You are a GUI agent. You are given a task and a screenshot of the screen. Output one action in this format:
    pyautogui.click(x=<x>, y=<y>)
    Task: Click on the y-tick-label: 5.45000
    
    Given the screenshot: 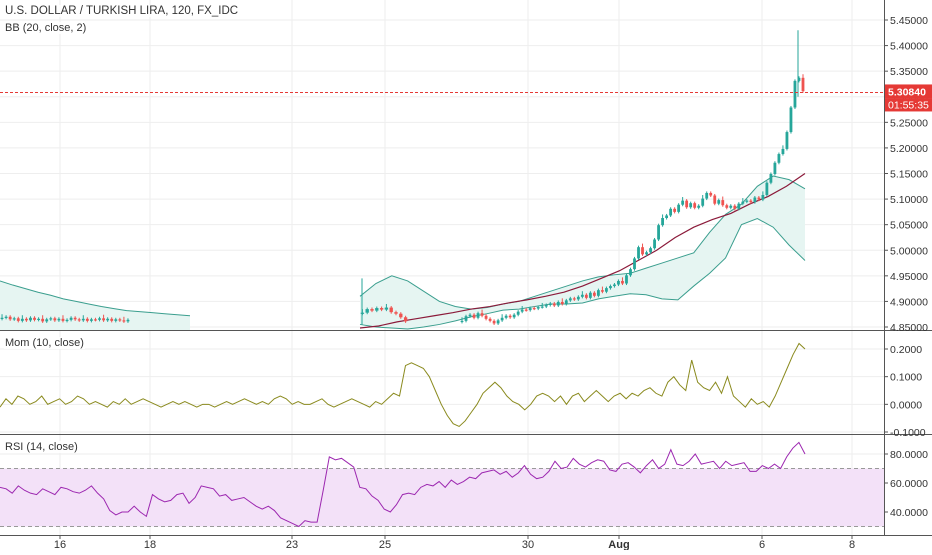 What is the action you would take?
    pyautogui.click(x=909, y=21)
    